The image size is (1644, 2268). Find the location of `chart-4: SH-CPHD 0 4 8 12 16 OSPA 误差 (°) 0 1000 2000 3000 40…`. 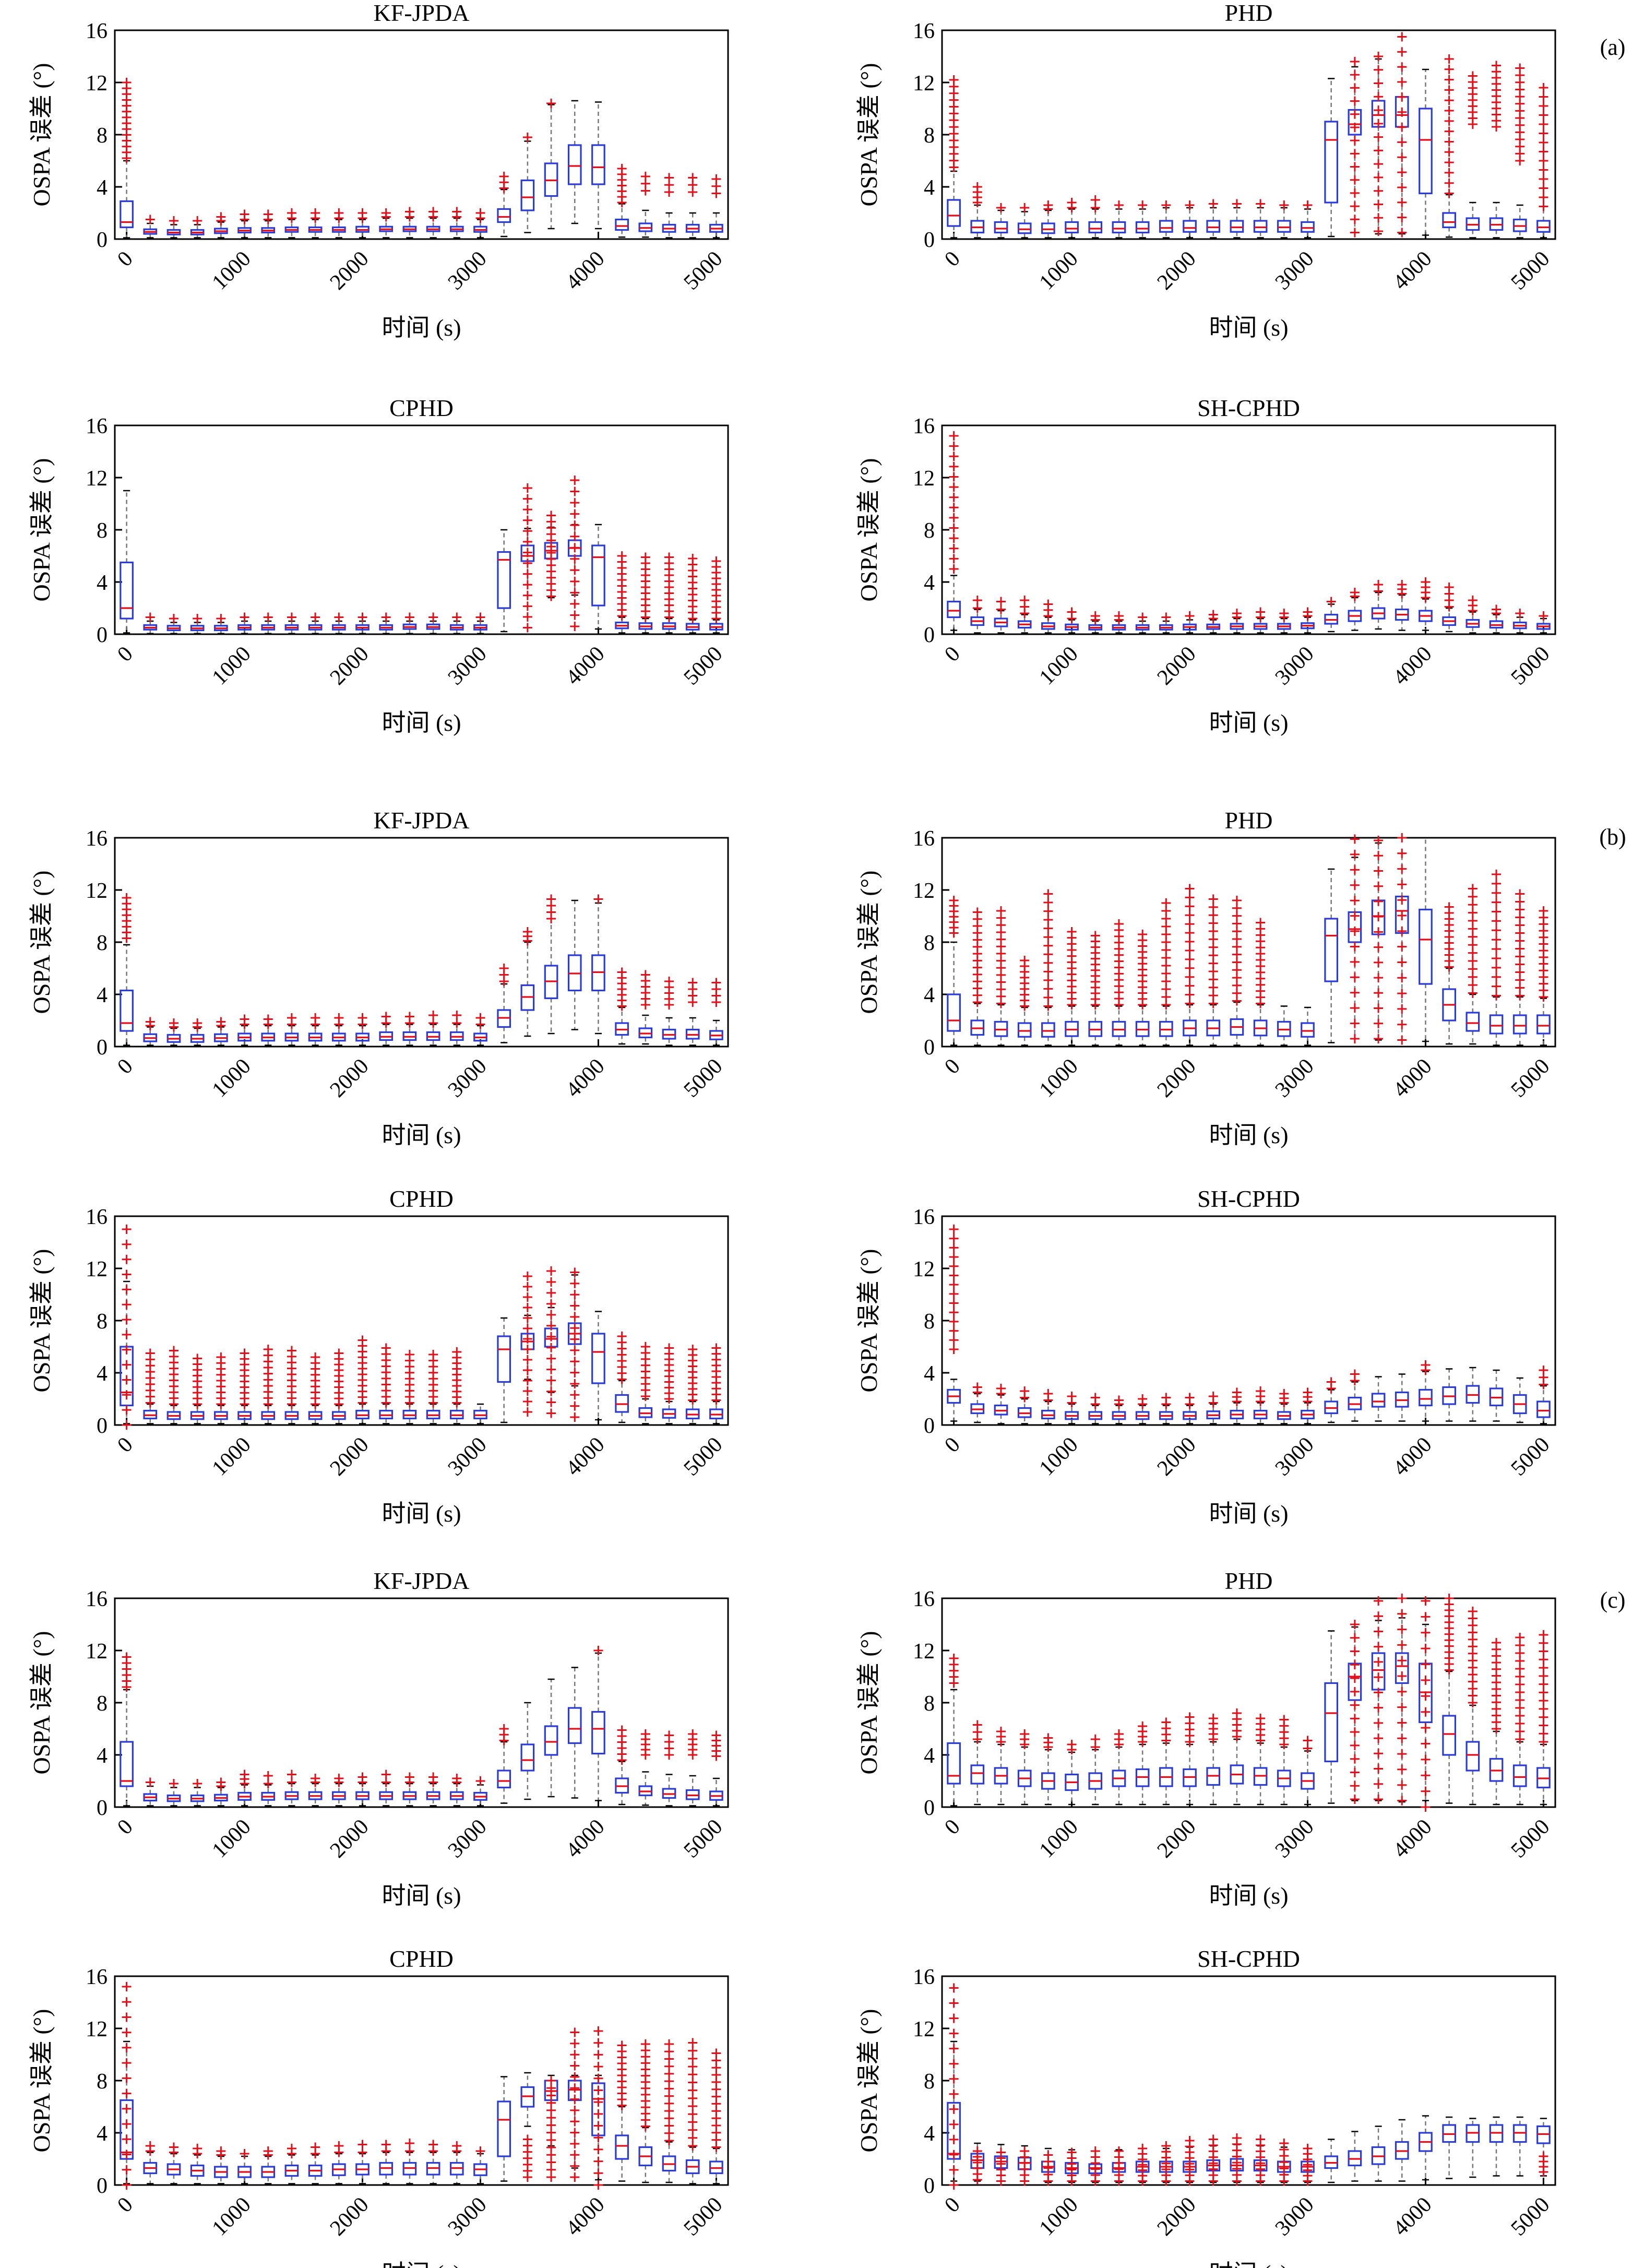

chart-4: SH-CPHD 0 4 8 12 16 OSPA 误差 (°) 0 1000 2000 3000 40… is located at coordinates (1205, 565).